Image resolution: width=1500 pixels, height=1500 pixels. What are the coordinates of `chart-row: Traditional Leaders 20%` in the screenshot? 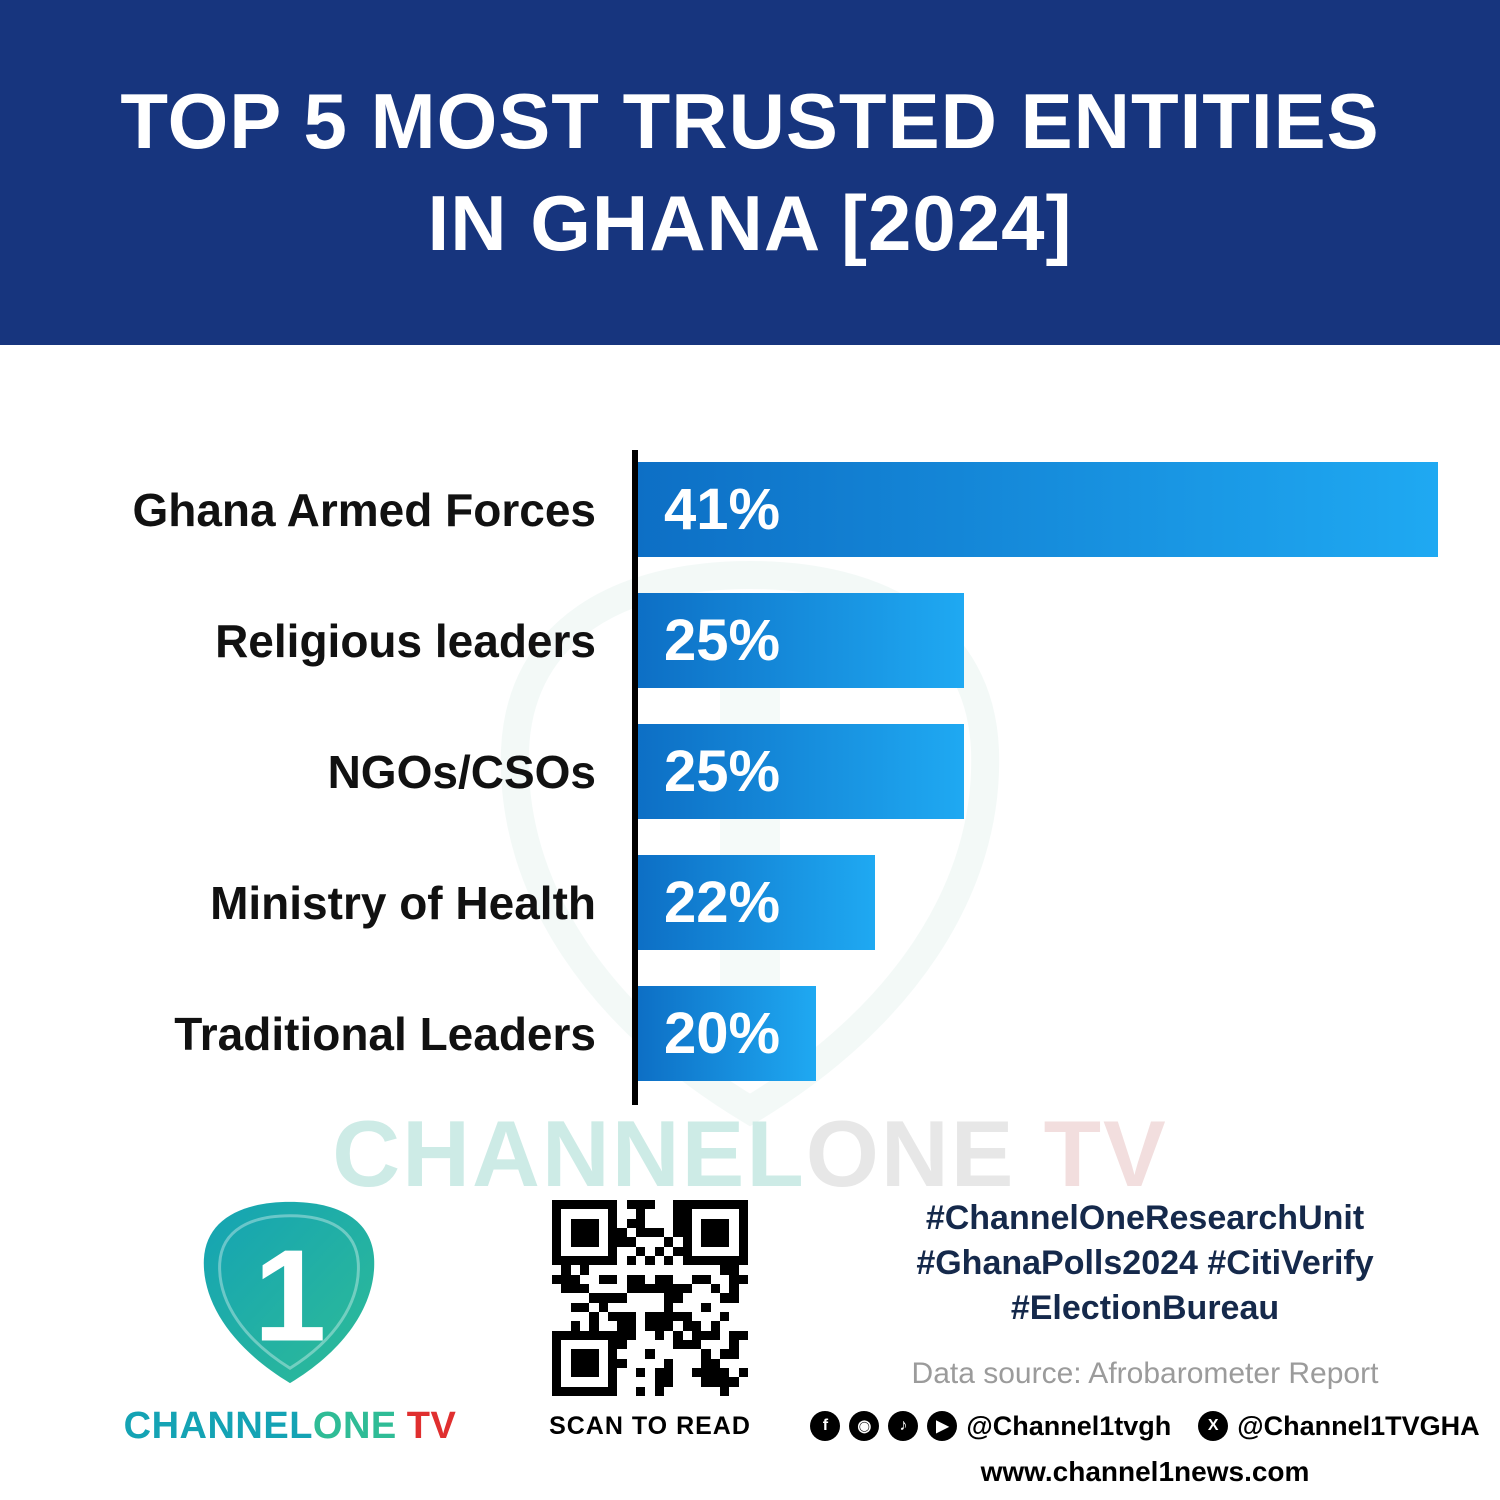 It's located at (750, 1033).